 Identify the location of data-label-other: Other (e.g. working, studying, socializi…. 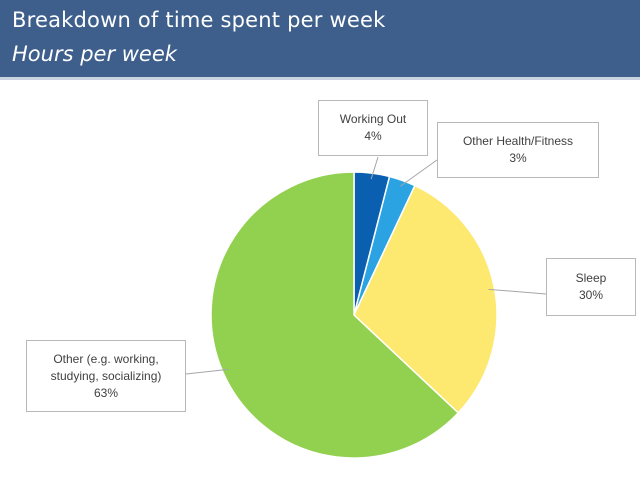
(106, 376).